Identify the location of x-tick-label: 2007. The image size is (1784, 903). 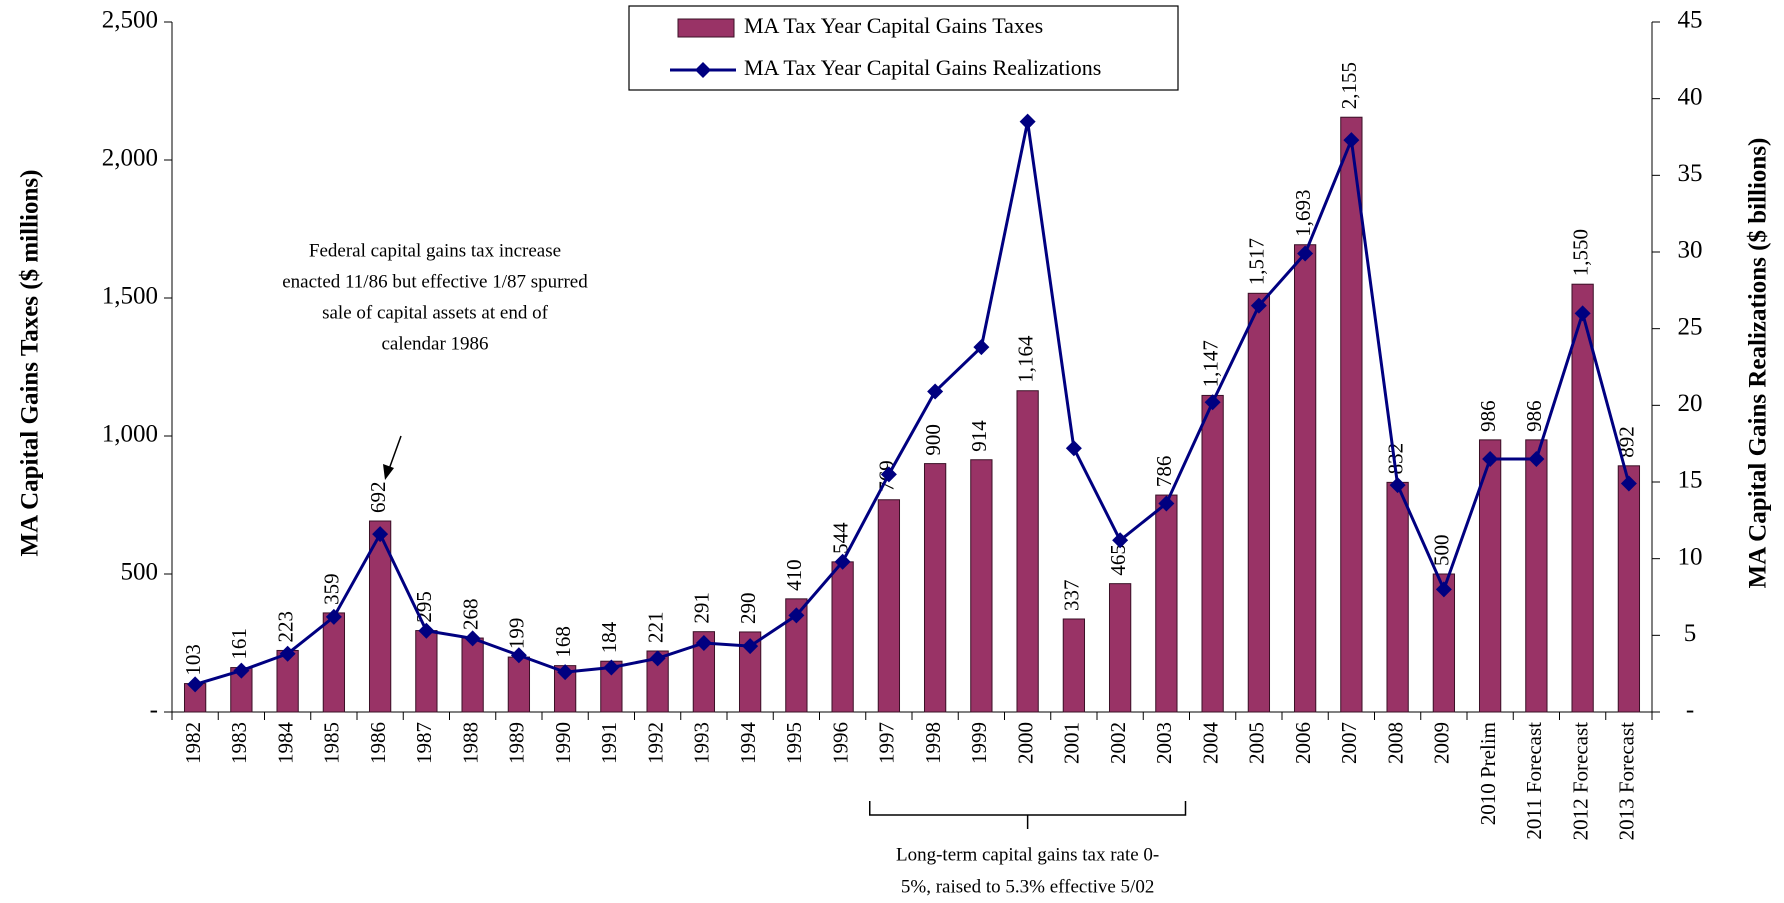
(1349, 743).